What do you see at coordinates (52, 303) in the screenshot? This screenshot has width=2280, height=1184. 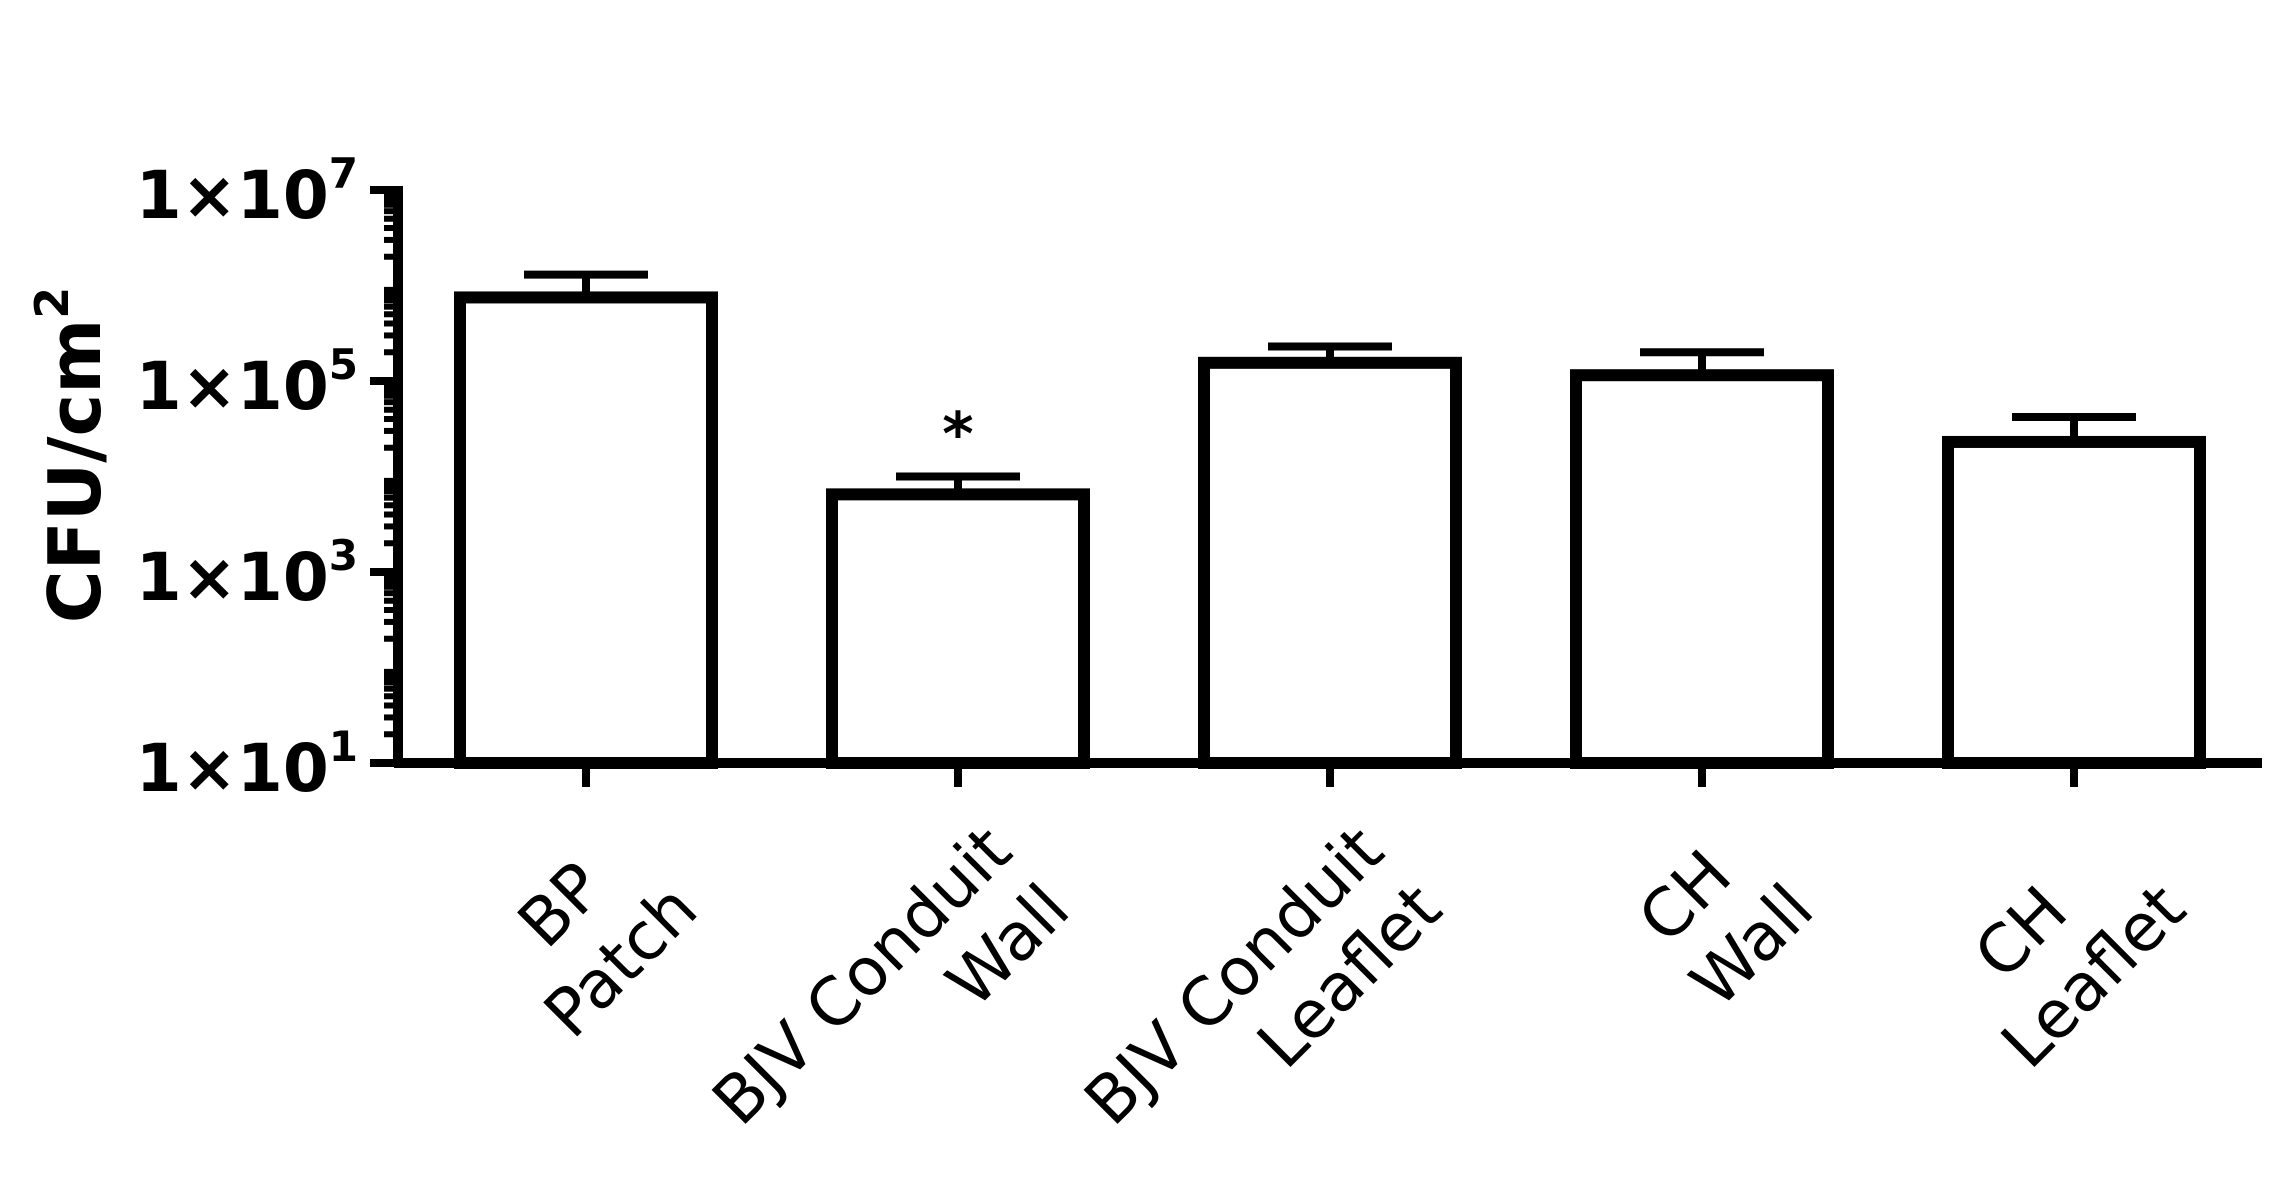 I see `y-axis-label-superscript: 2` at bounding box center [52, 303].